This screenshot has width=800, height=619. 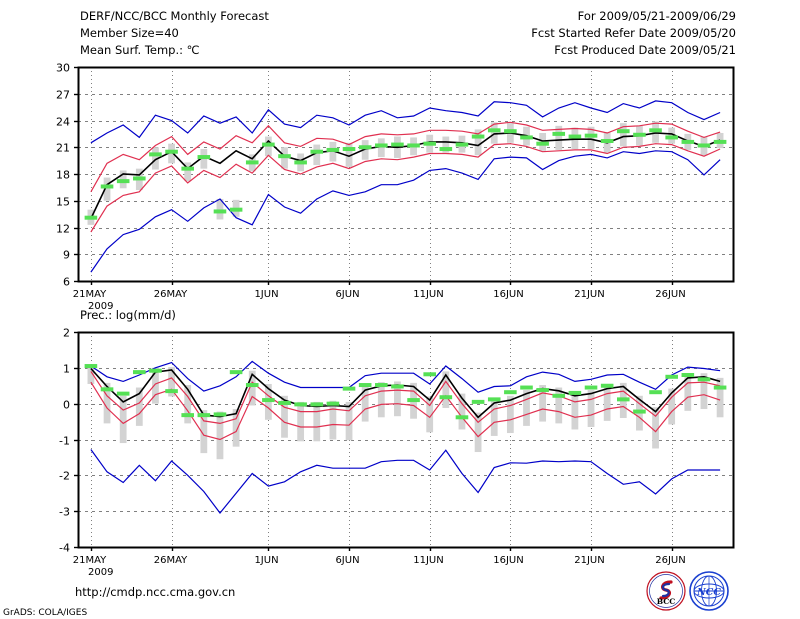 I want to click on y-tick-label: 1, so click(x=66, y=369).